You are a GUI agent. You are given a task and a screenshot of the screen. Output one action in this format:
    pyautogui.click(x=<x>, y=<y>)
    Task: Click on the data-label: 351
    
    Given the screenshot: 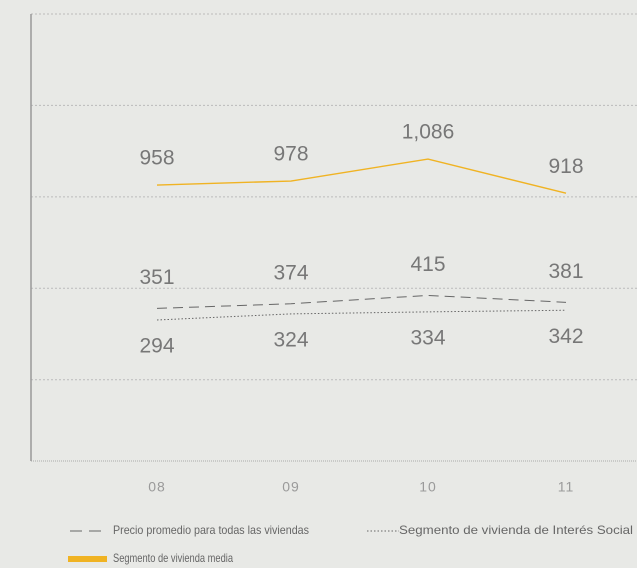 What is the action you would take?
    pyautogui.click(x=156, y=277)
    